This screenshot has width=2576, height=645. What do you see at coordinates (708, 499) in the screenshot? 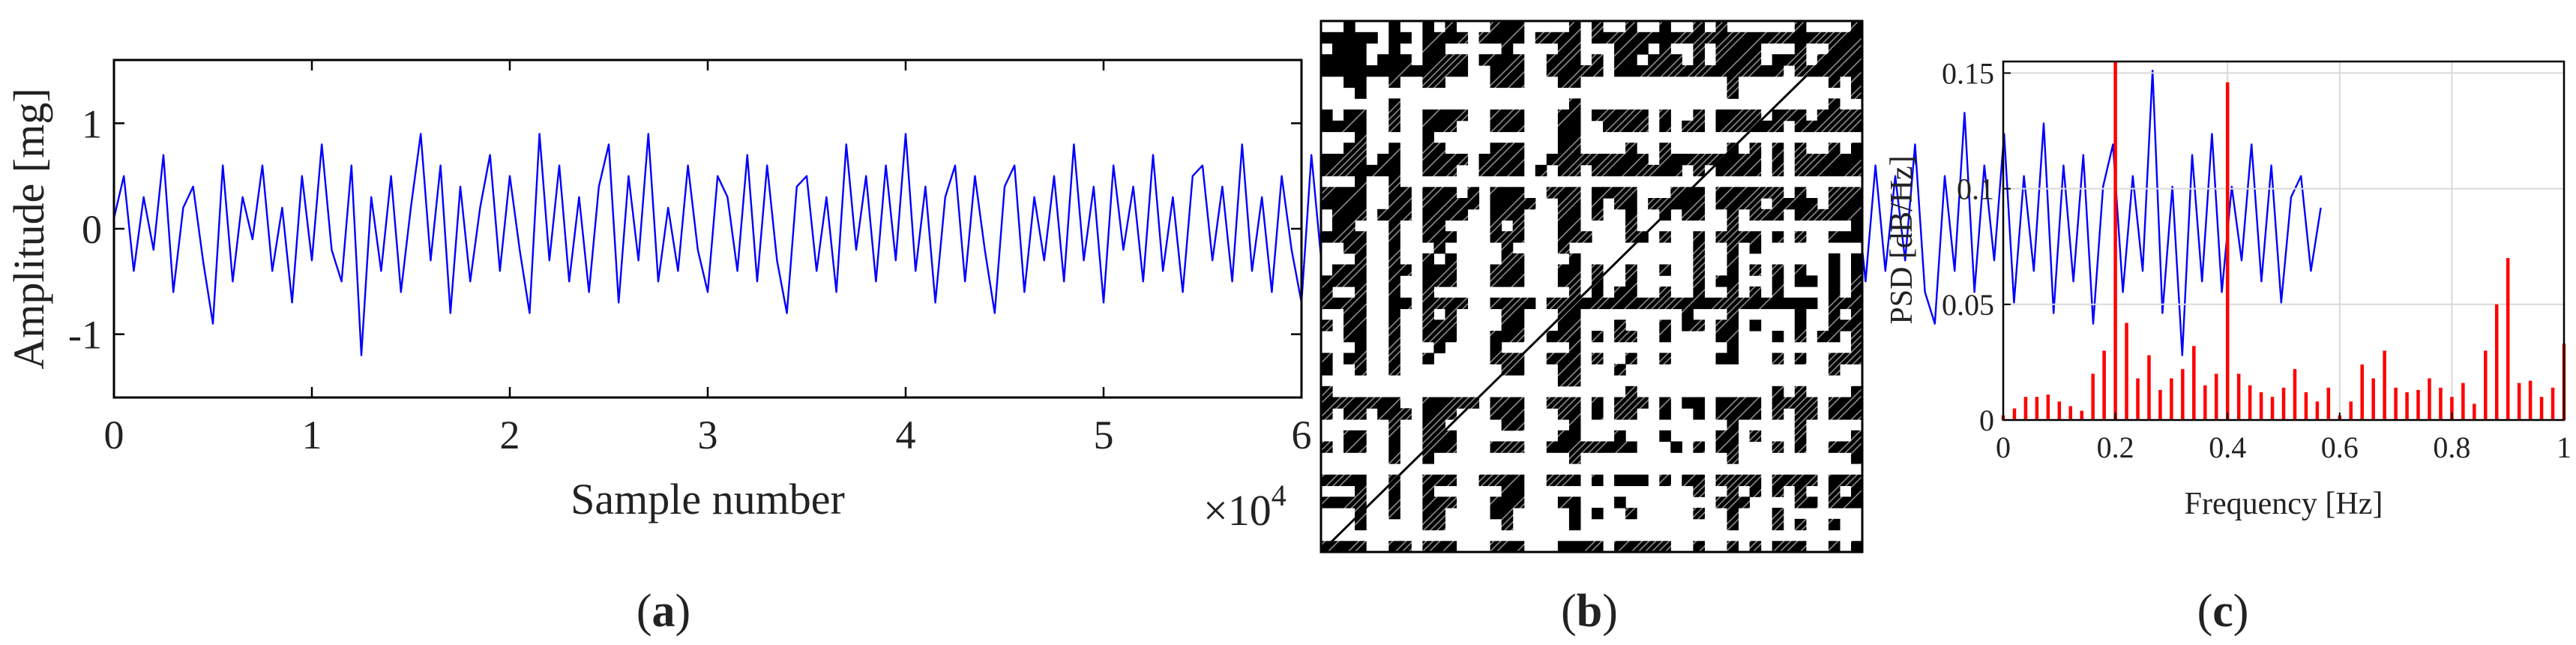
I see `panel-a-x-label: Sample number` at bounding box center [708, 499].